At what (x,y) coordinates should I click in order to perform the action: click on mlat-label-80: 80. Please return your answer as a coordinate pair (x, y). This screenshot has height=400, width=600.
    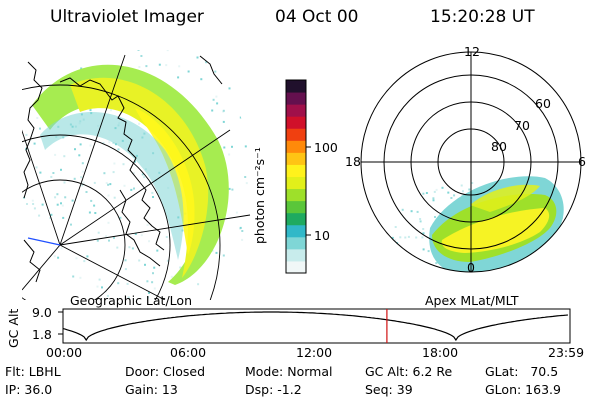
    Looking at the image, I should click on (499, 146).